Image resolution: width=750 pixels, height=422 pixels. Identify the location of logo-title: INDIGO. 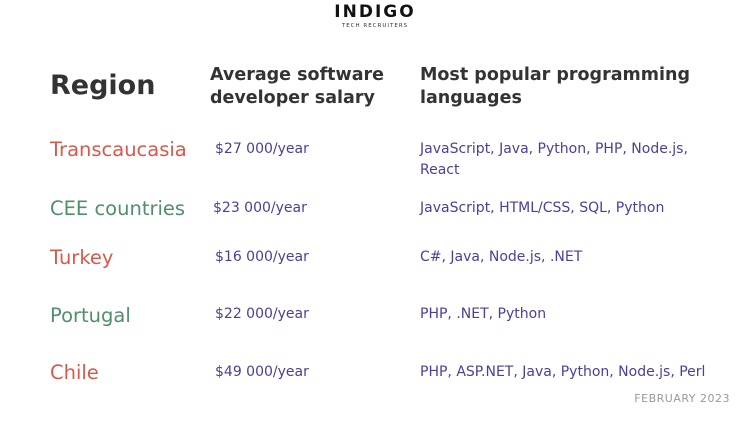
(375, 12).